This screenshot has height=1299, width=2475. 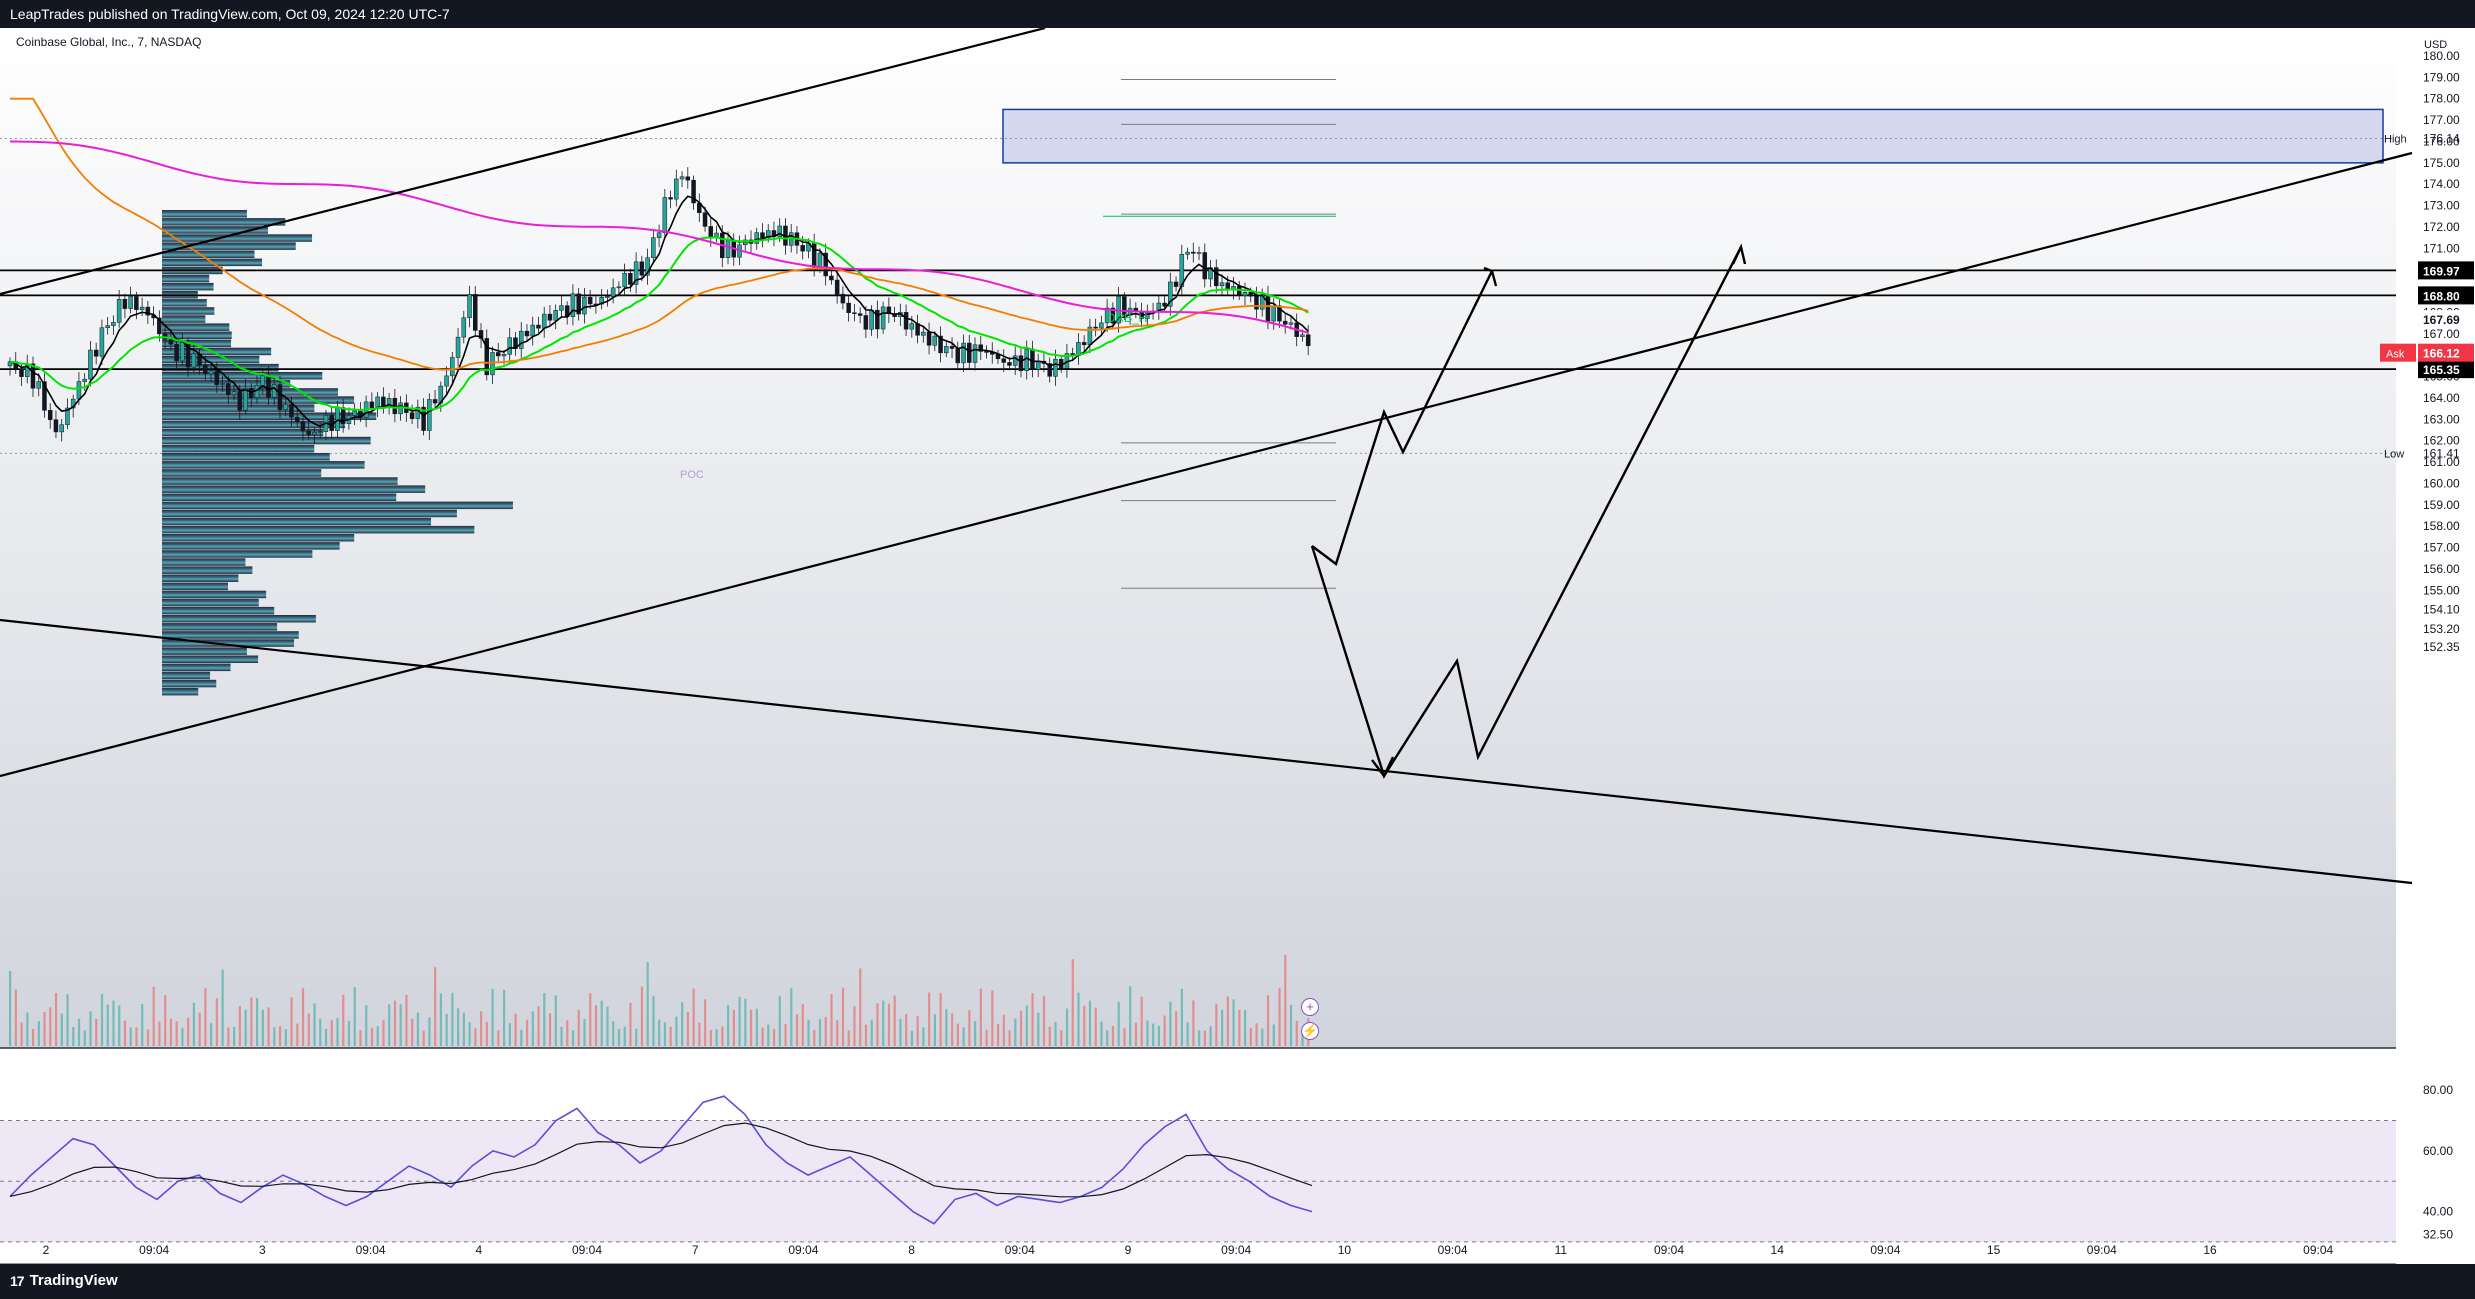 I want to click on price-tick-label: 173.00, so click(x=2441, y=206).